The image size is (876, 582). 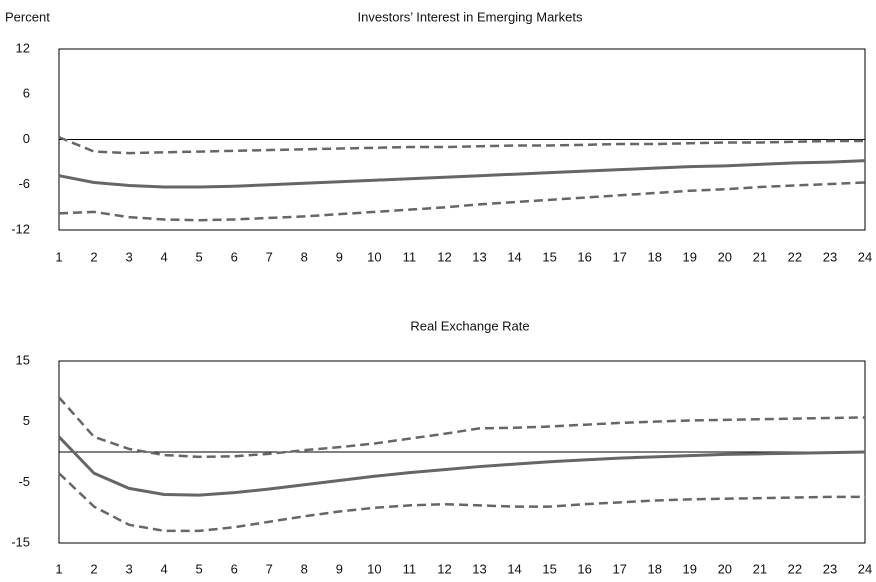 I want to click on y-tick-label: -15, so click(x=20, y=541).